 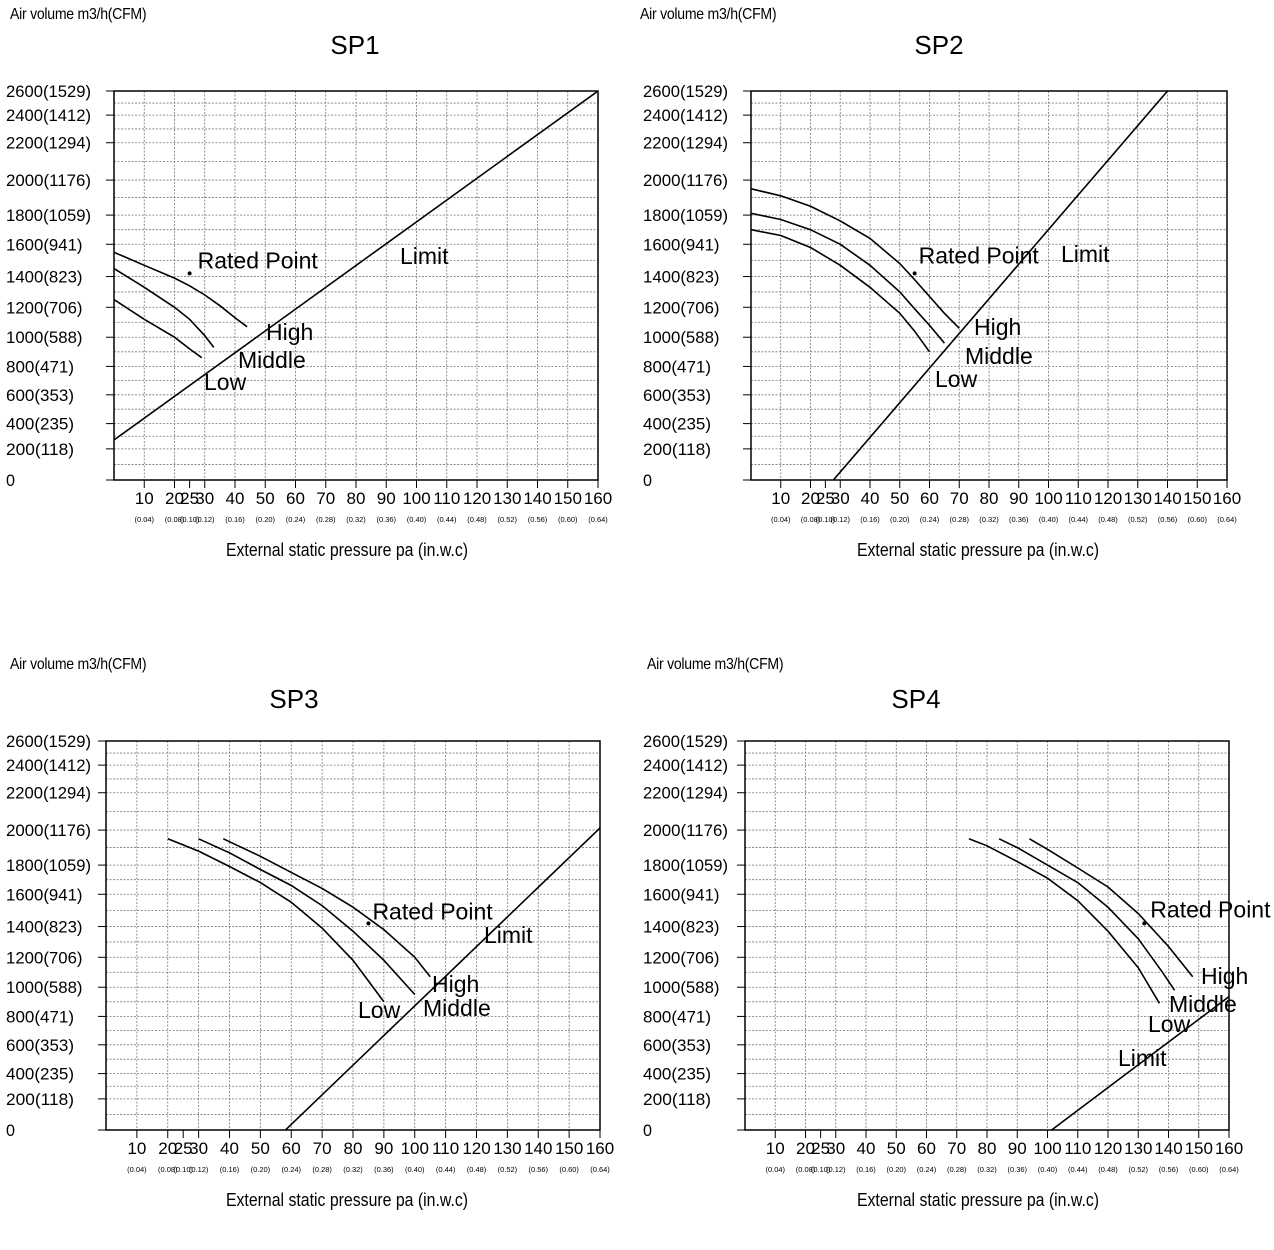 What do you see at coordinates (347, 1200) in the screenshot?
I see `x-axis-title: External static pressure pa (in.w.c)` at bounding box center [347, 1200].